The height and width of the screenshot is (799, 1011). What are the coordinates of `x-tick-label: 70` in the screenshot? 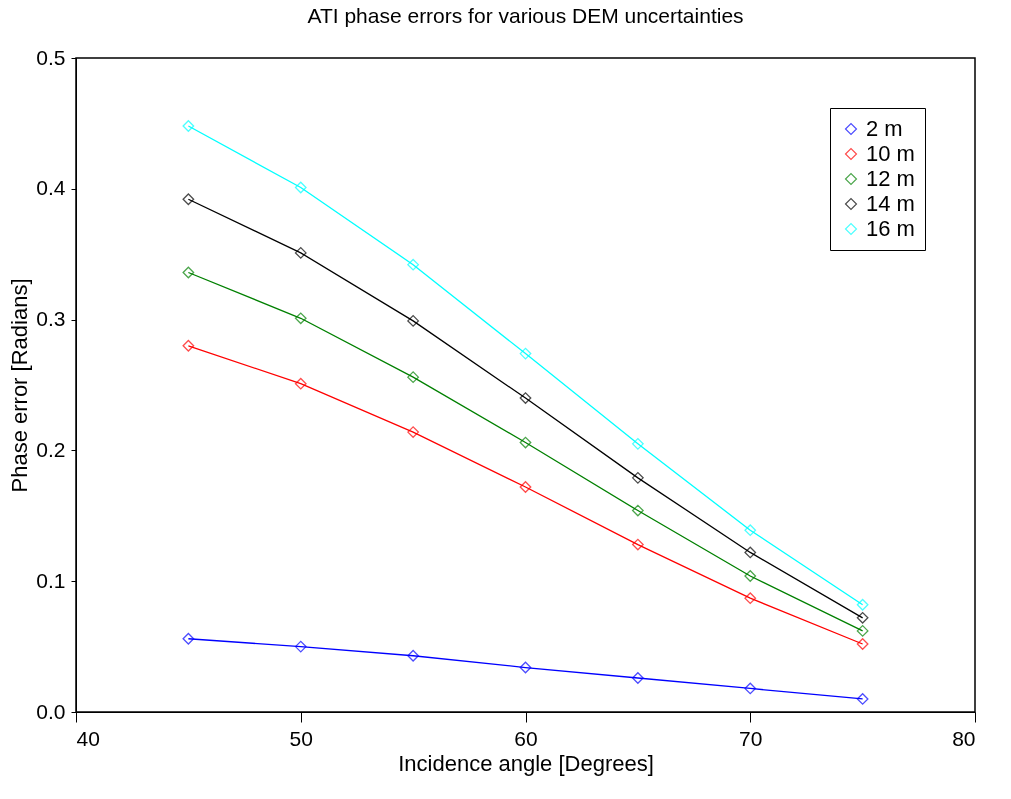 It's located at (751, 738).